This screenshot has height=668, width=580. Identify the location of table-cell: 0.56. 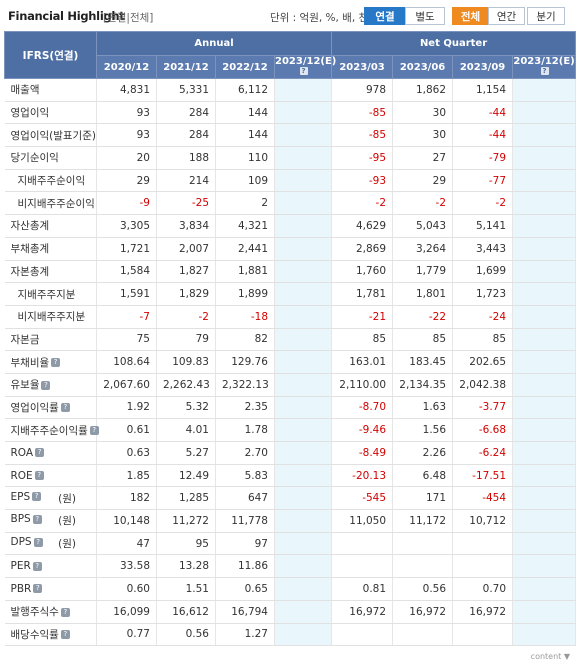
(423, 589).